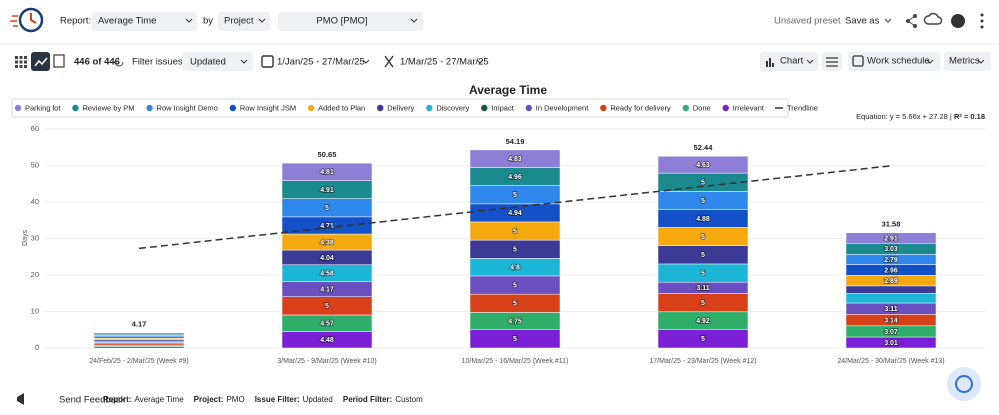 This screenshot has width=999, height=415. I want to click on chart-icon, so click(770, 62).